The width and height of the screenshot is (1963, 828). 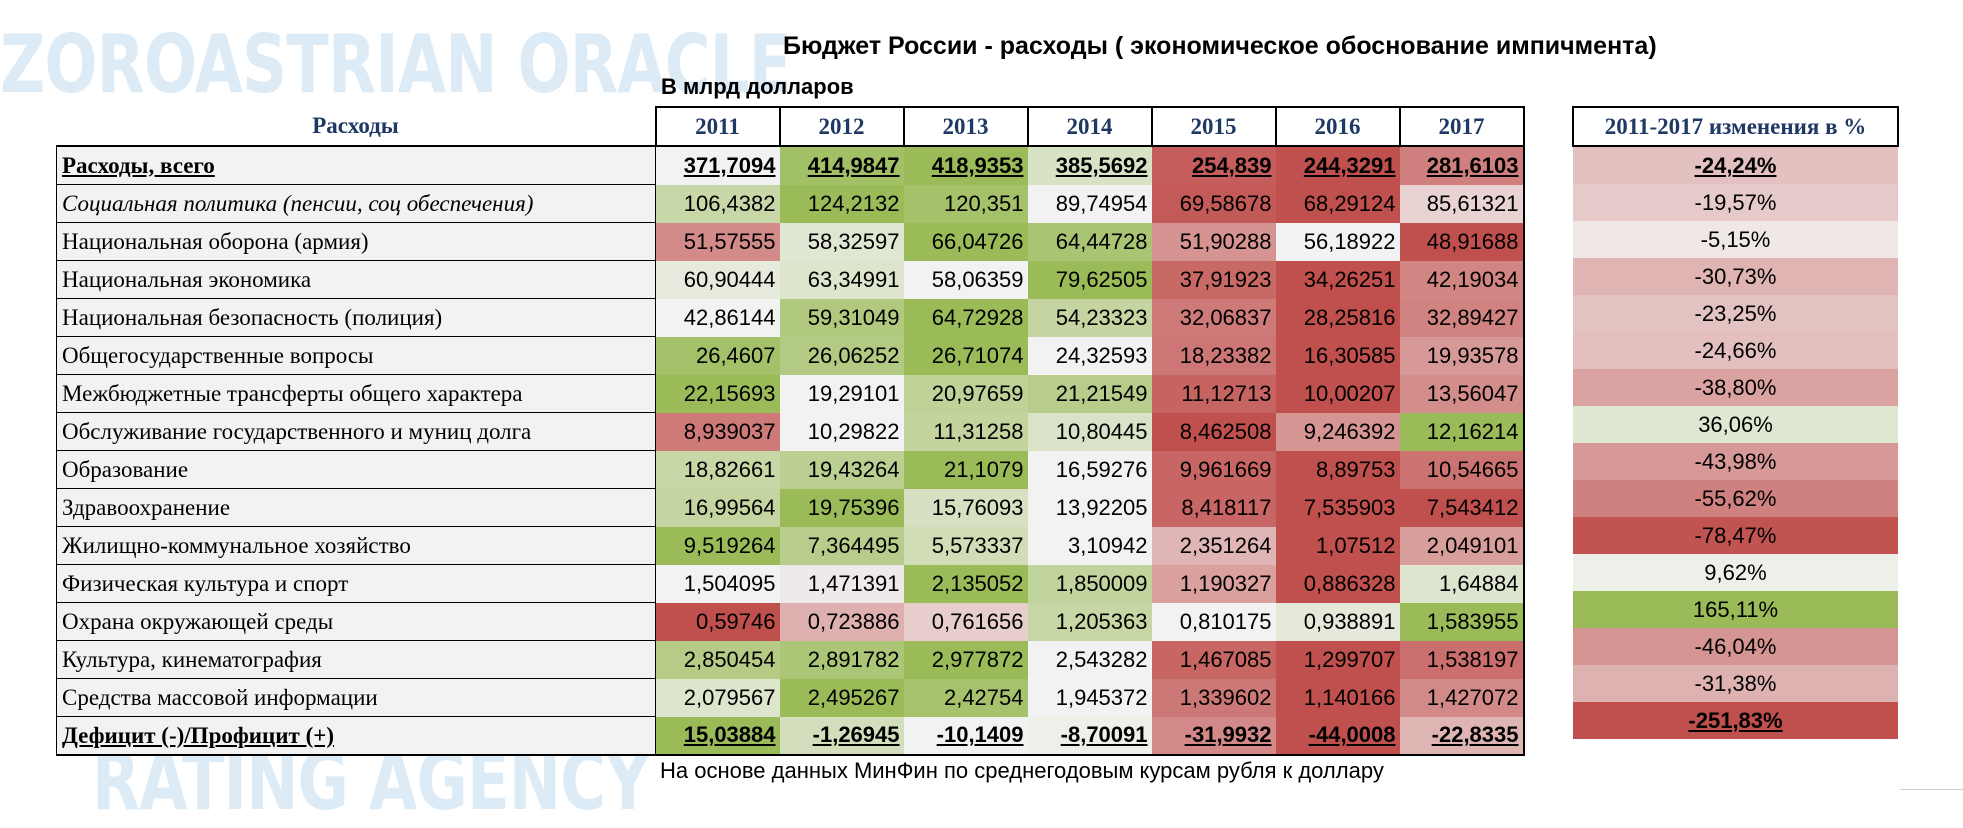 I want to click on change-row: 9,62%, so click(x=1735, y=572).